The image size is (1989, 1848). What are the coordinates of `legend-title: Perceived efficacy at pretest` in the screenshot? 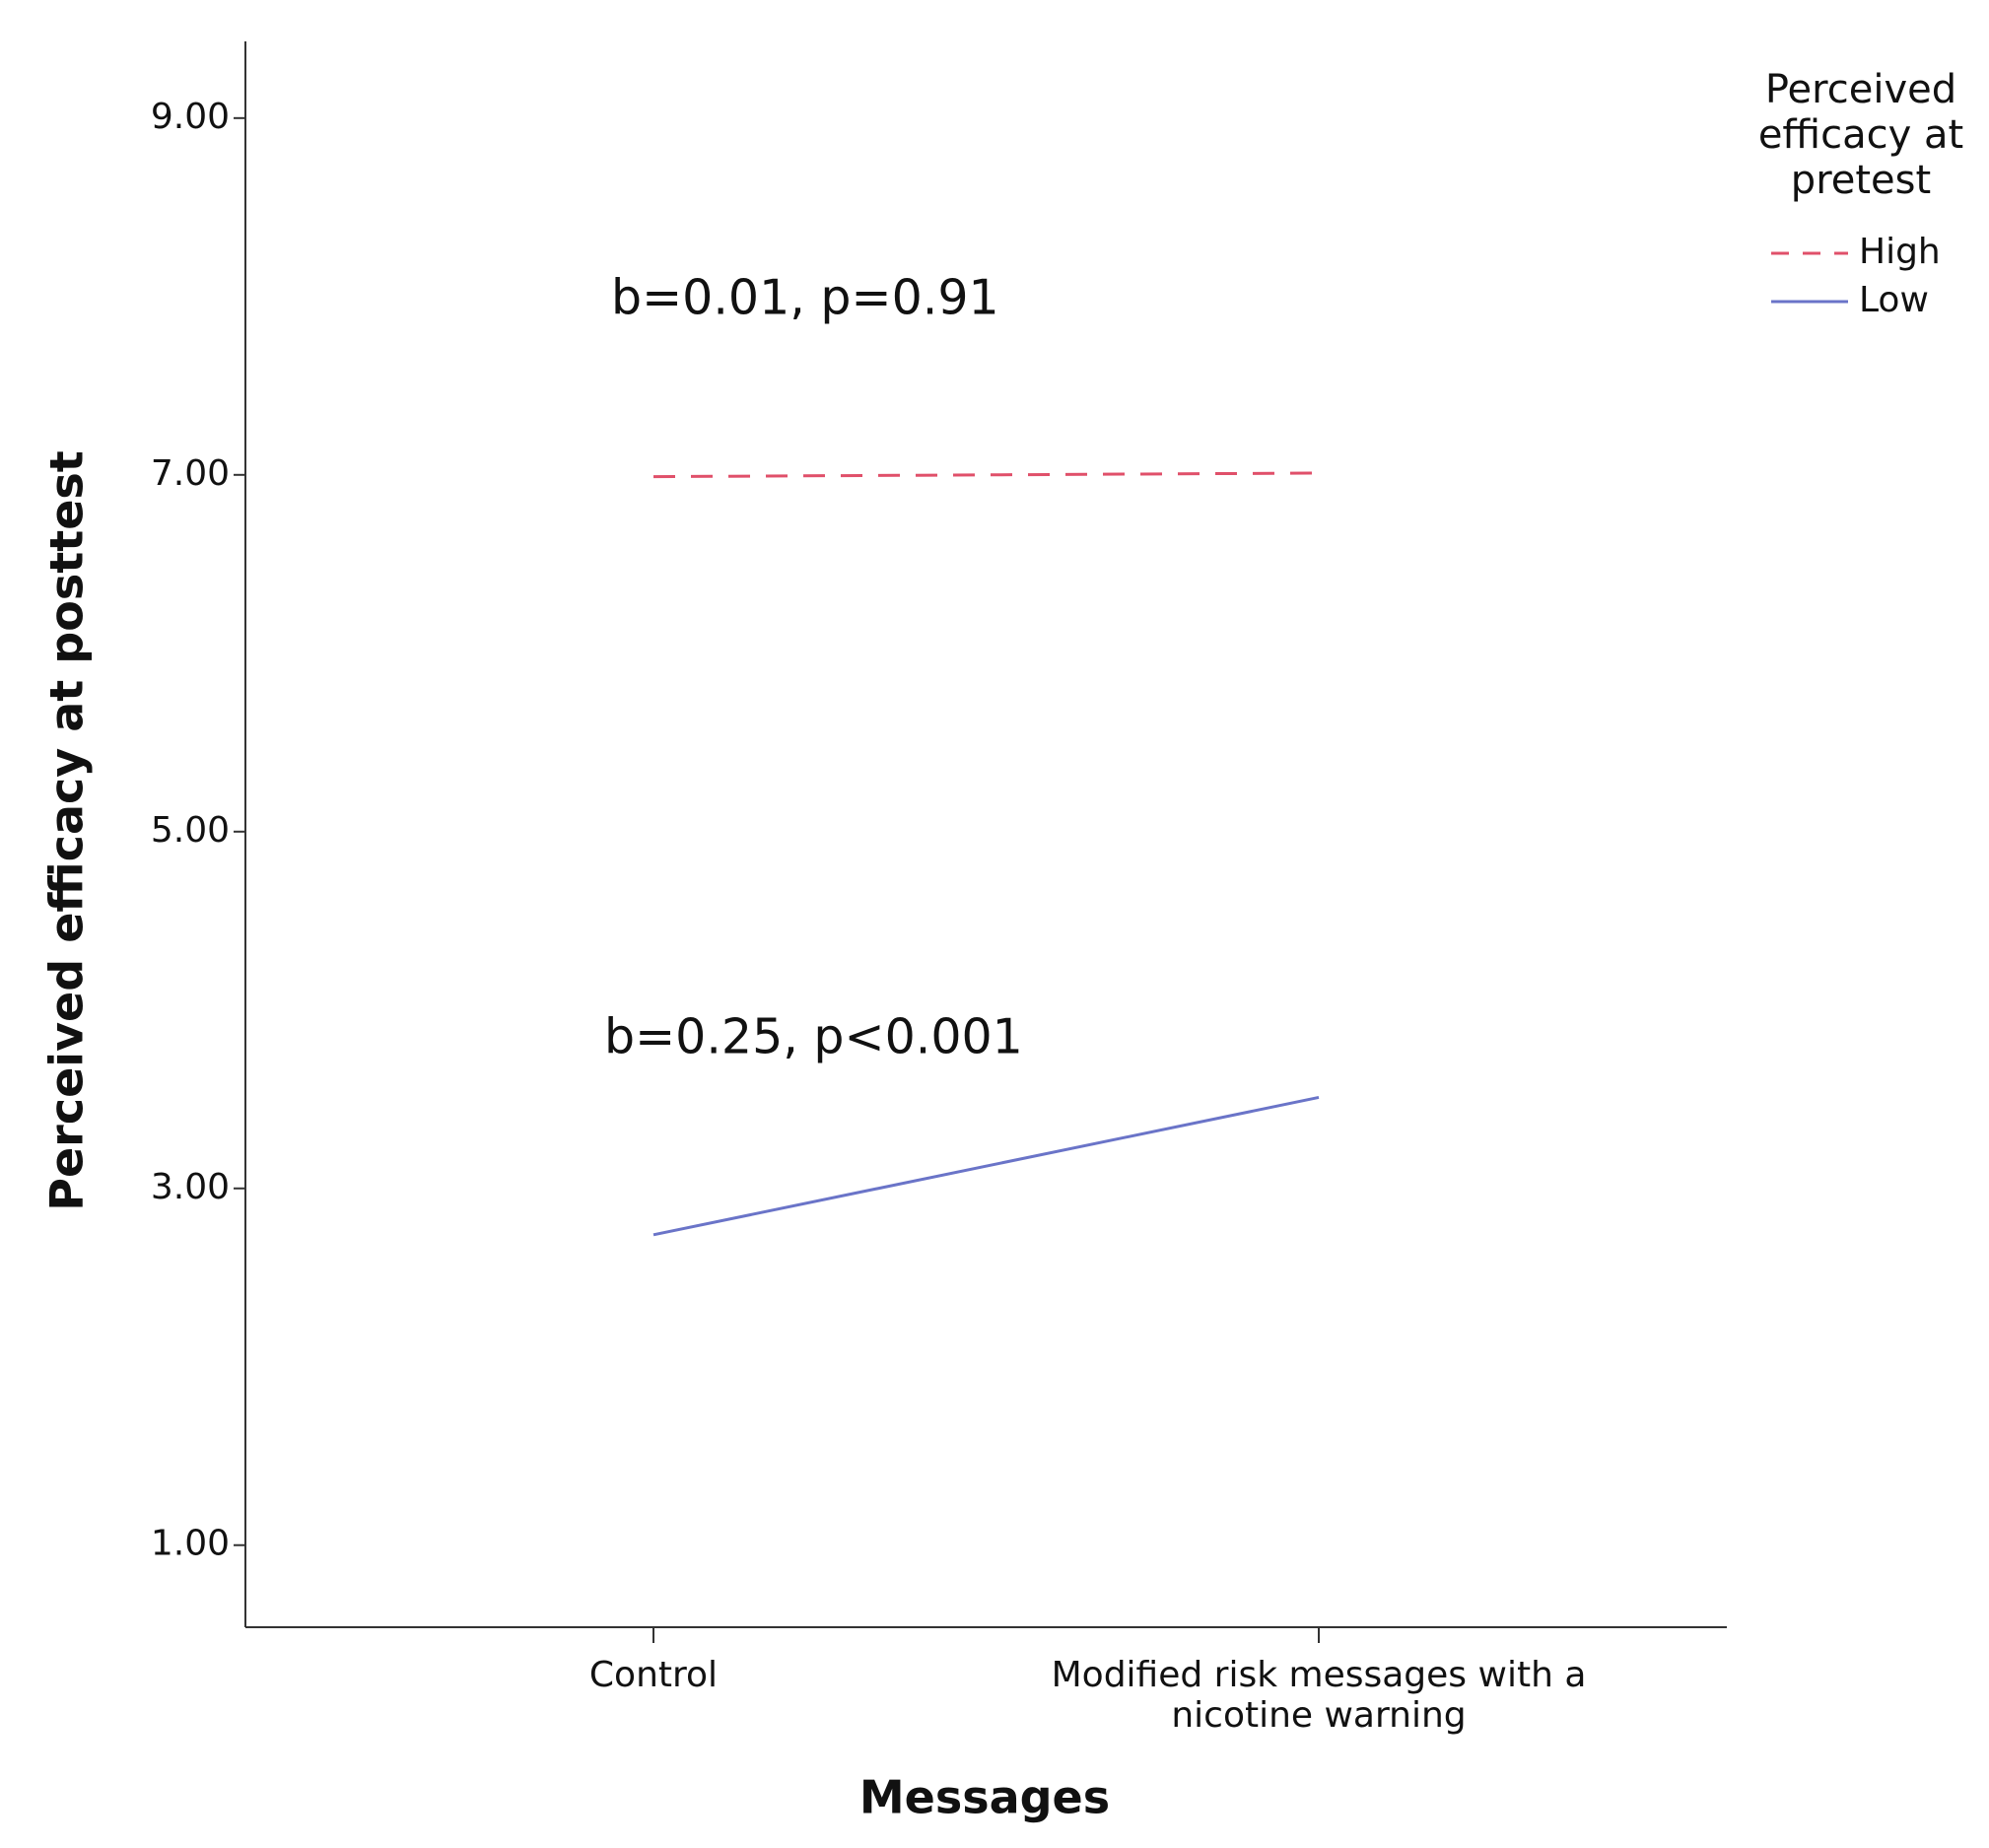 It's located at (1860, 135).